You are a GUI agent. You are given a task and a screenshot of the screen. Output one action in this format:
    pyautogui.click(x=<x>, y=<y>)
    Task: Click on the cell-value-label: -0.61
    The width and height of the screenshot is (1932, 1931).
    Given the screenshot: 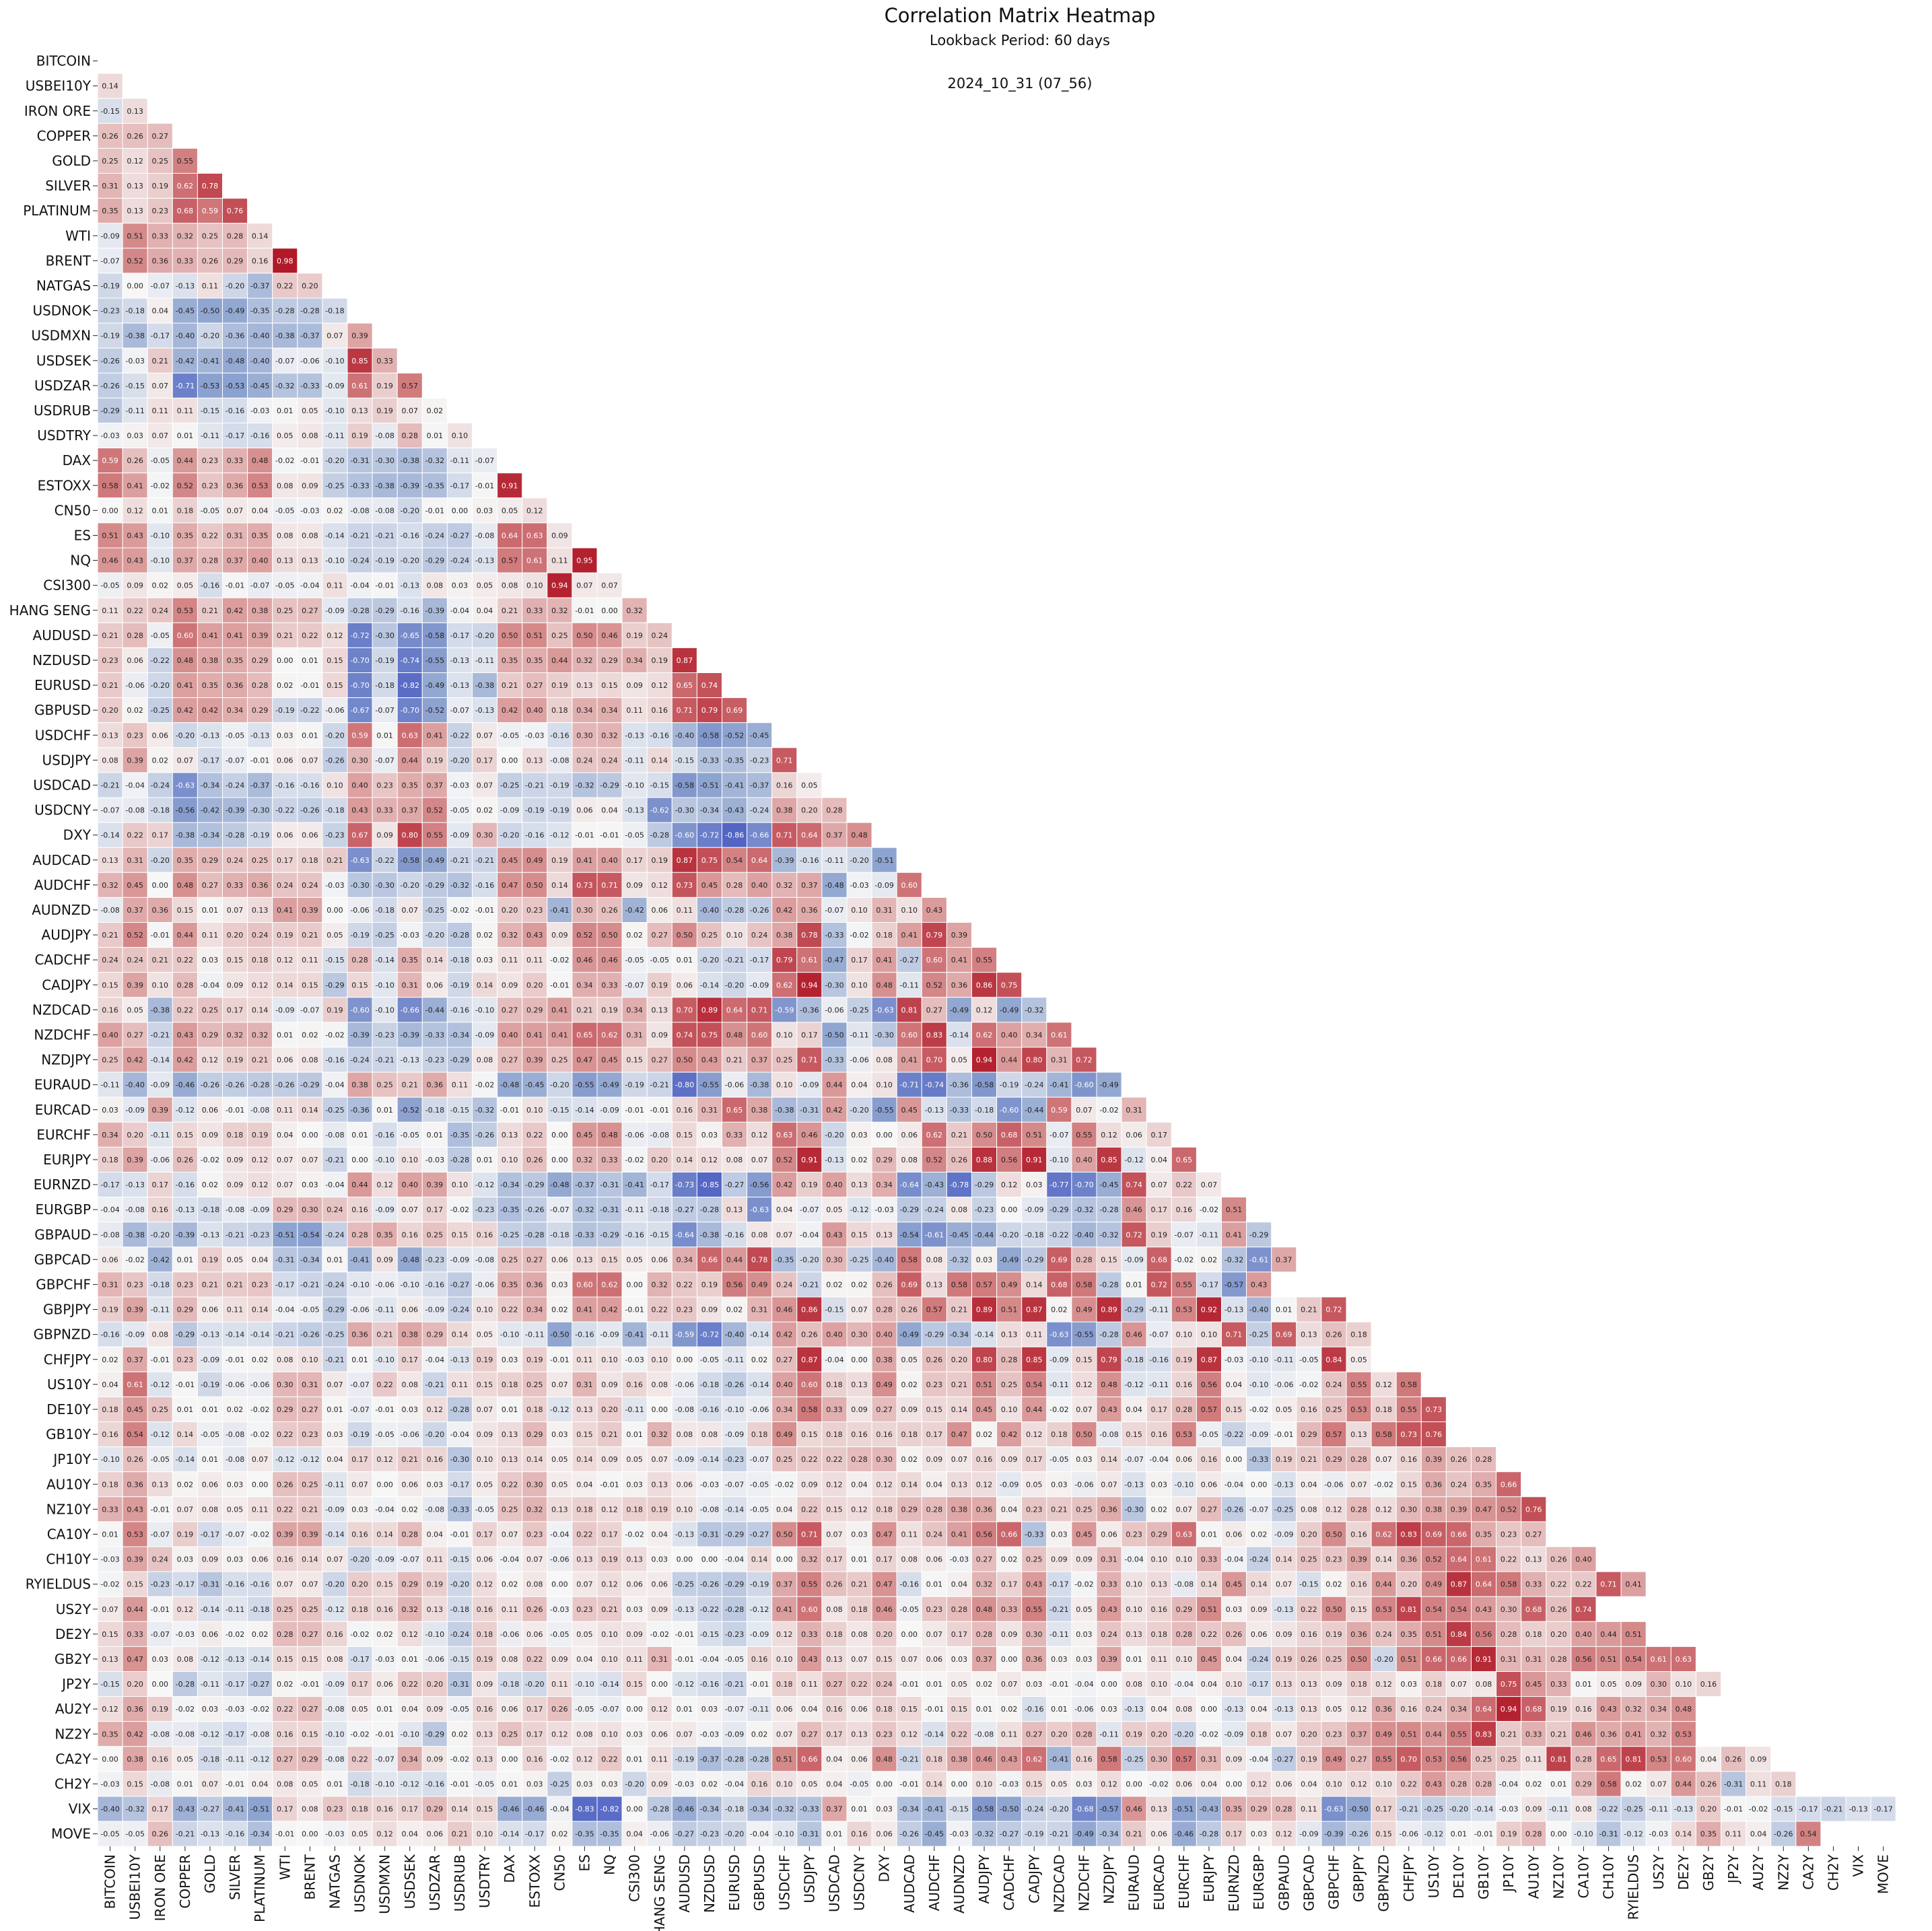 What is the action you would take?
    pyautogui.click(x=1258, y=1259)
    